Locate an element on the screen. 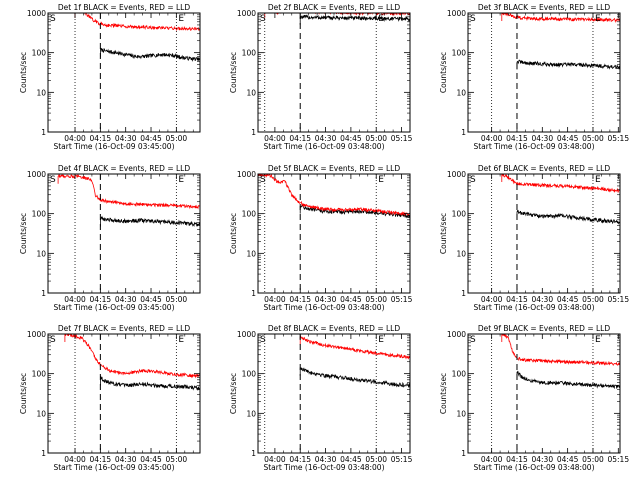 The height and width of the screenshot is (480, 640). chart-title: Det 4f BLACK = Events, RED = LLD is located at coordinates (124, 168).